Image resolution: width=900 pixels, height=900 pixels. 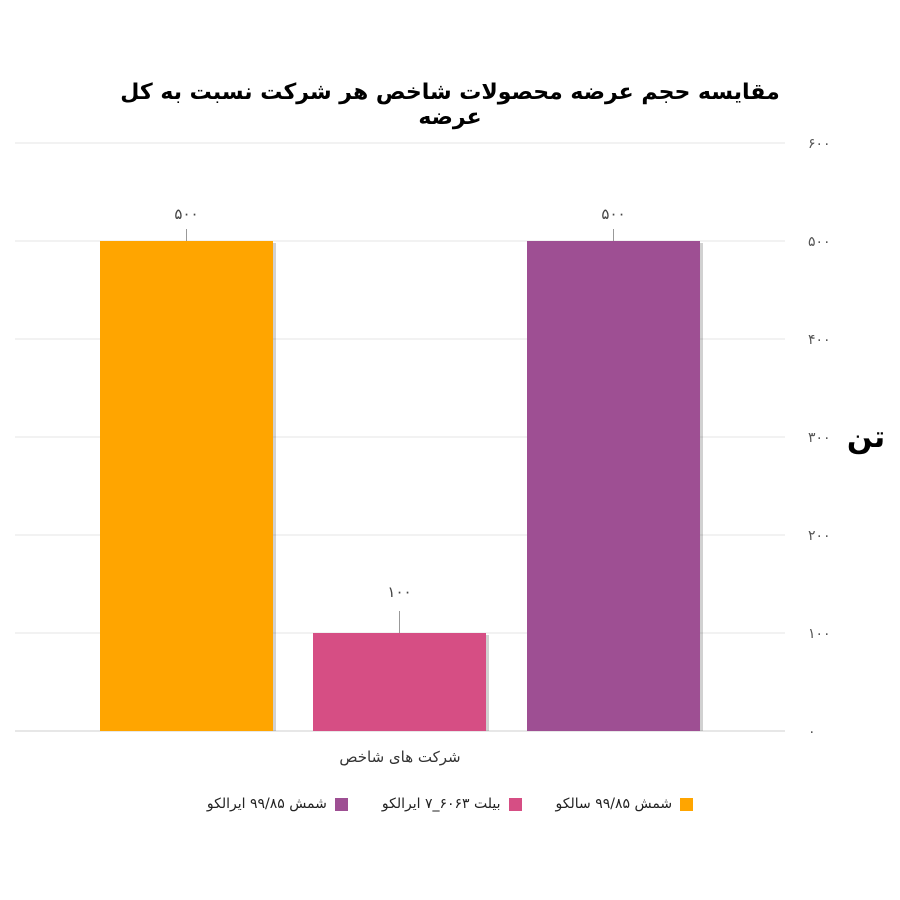 I want to click on x-axis-label: شرکت های شاخص, so click(x=400, y=757).